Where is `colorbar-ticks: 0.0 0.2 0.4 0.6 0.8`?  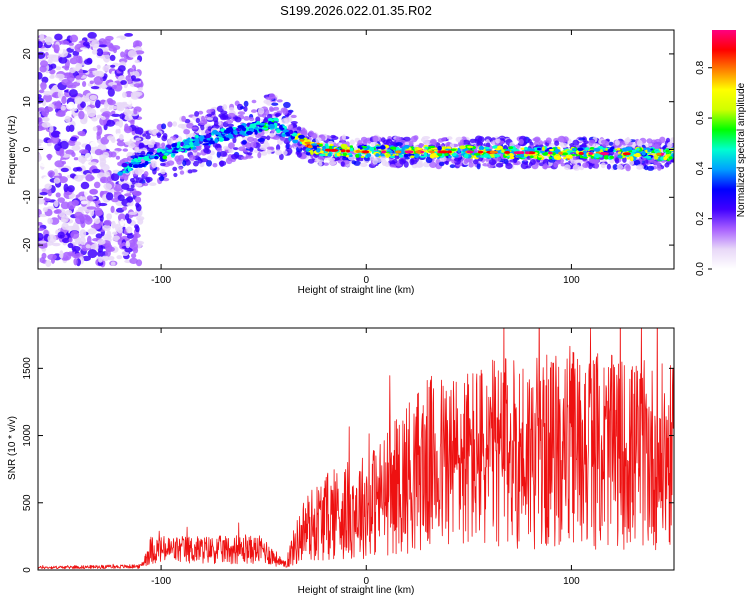 colorbar-ticks: 0.0 0.2 0.4 0.6 0.8 is located at coordinates (703, 168).